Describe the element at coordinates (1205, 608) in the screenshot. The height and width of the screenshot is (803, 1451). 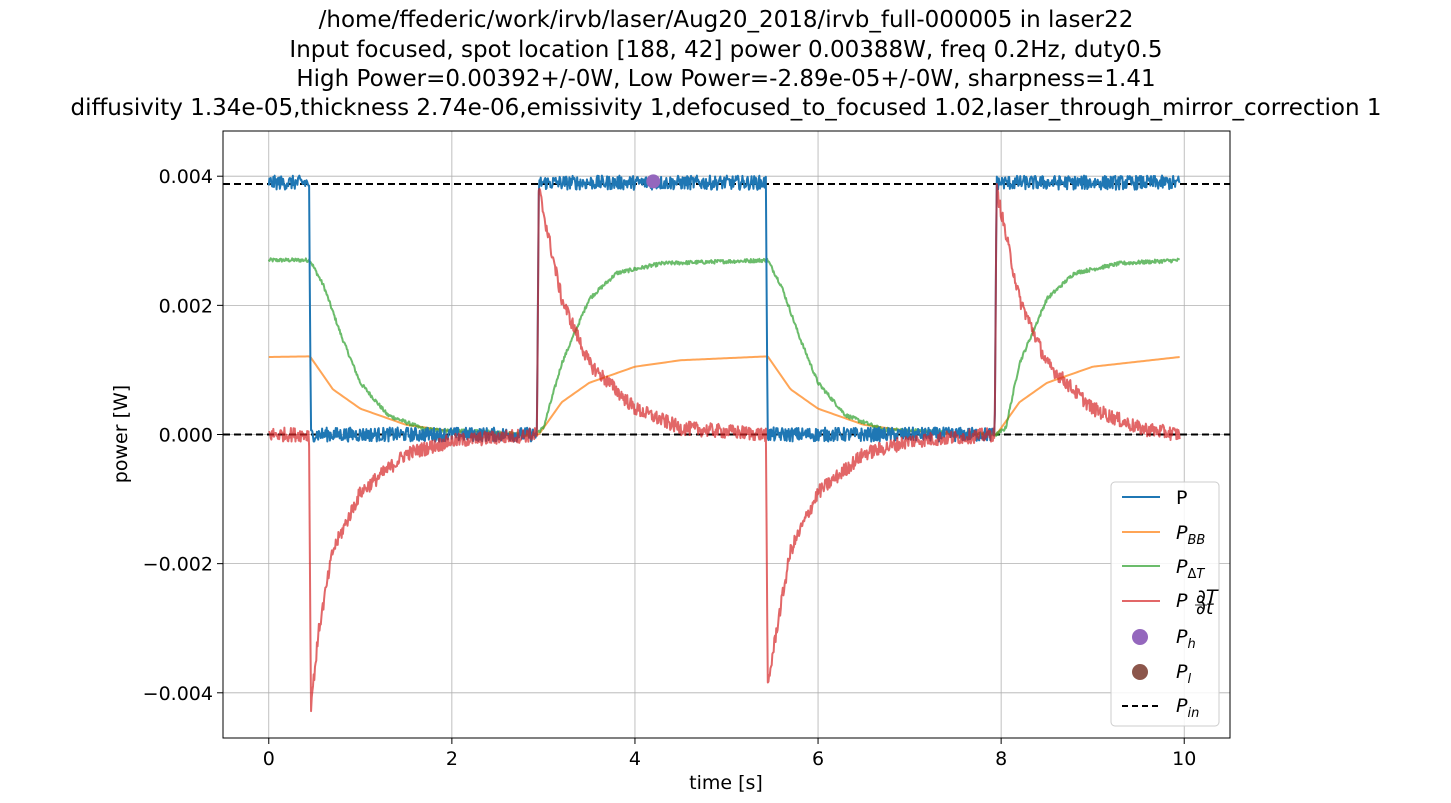
I see `svg-text: ∂t` at that location.